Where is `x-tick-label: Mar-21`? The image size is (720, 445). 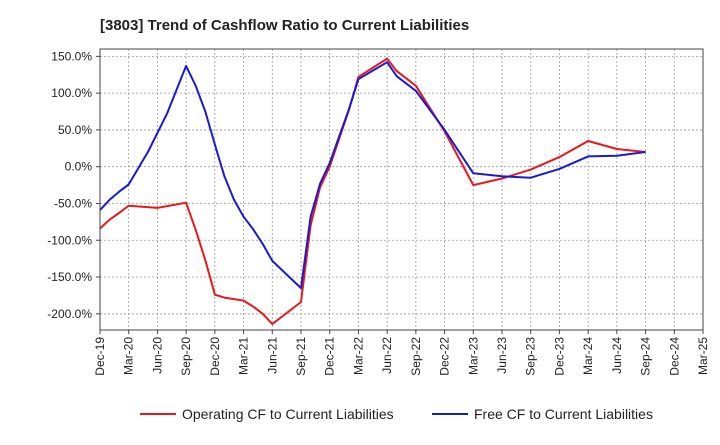 x-tick-label: Mar-21 is located at coordinates (244, 356).